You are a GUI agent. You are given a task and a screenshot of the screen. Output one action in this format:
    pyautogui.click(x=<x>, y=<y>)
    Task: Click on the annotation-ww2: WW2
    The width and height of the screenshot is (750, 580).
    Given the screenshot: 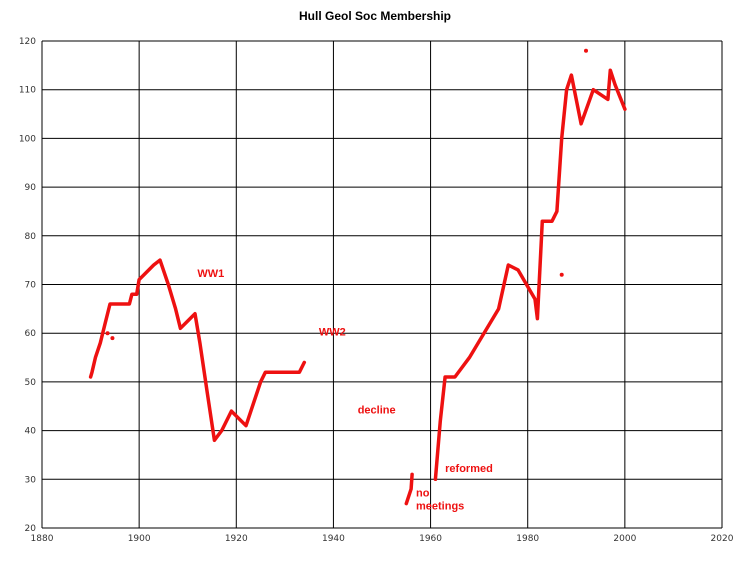 What is the action you would take?
    pyautogui.click(x=332, y=333)
    